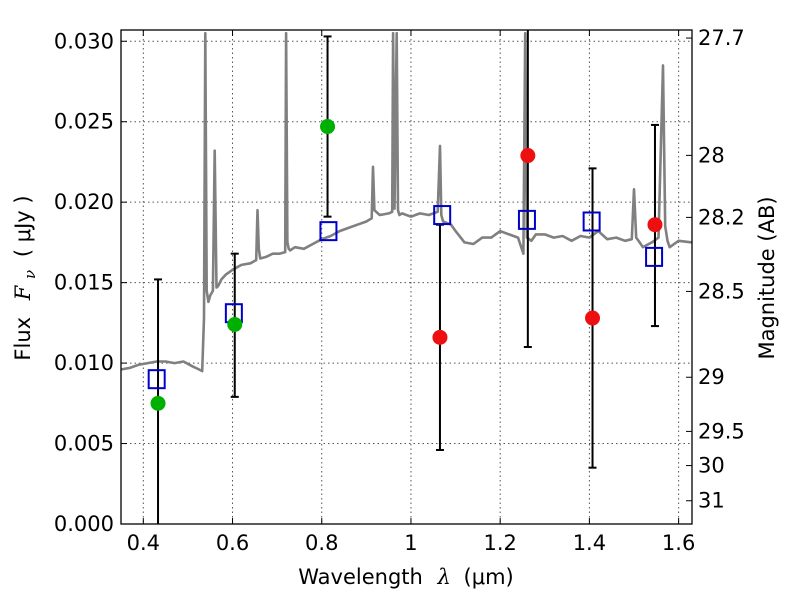  What do you see at coordinates (767, 277) in the screenshot?
I see `y2-axis-title: Magnitude (AB)` at bounding box center [767, 277].